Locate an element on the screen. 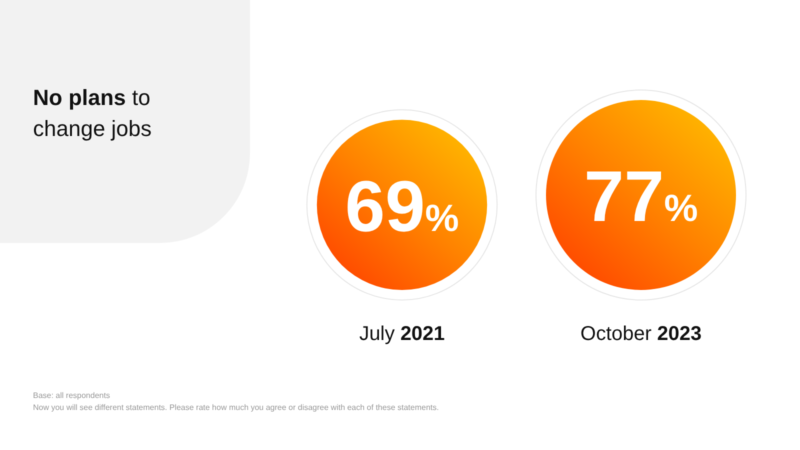 This screenshot has height=450, width=800. text: Base: all respondents is located at coordinates (71, 395).